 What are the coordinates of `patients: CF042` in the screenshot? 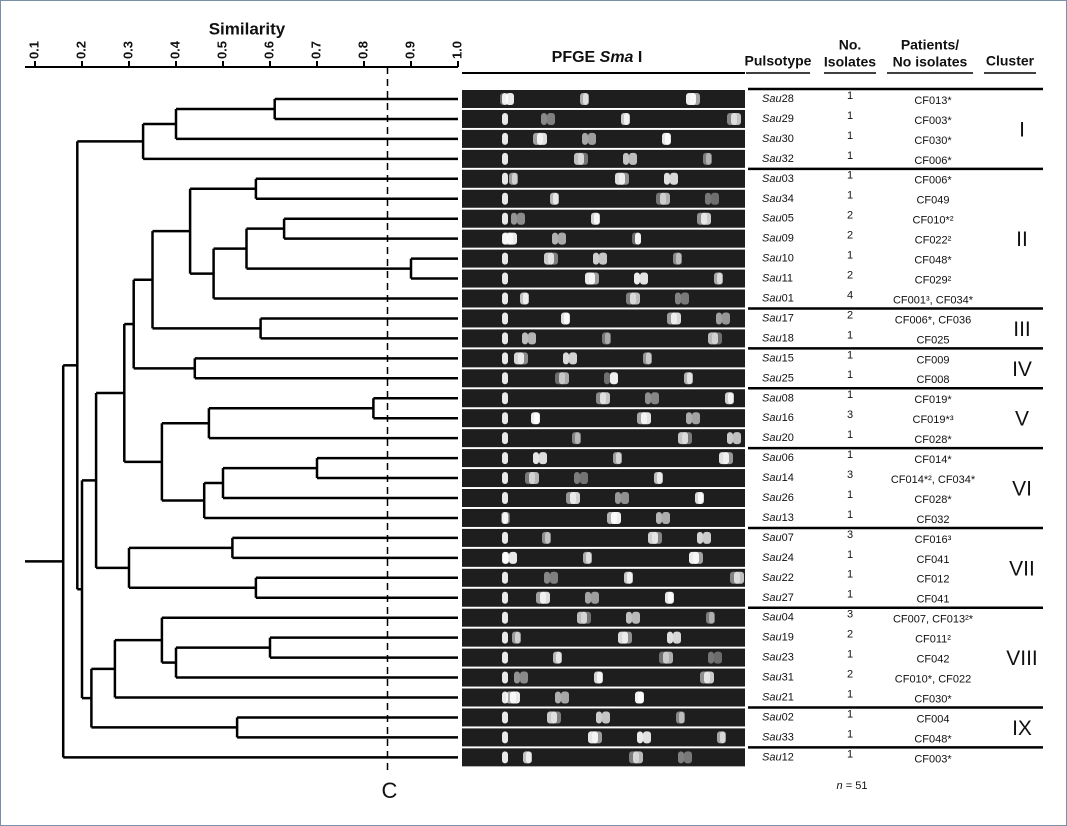 It's located at (932, 660).